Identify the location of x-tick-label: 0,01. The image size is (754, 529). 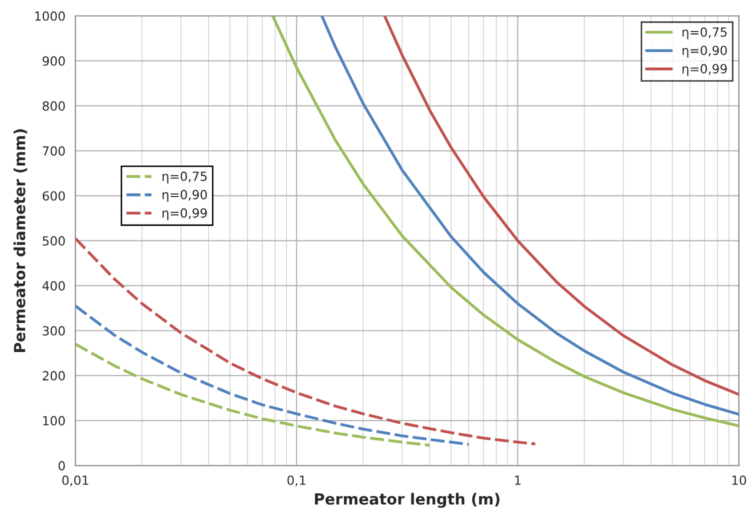
(75, 480).